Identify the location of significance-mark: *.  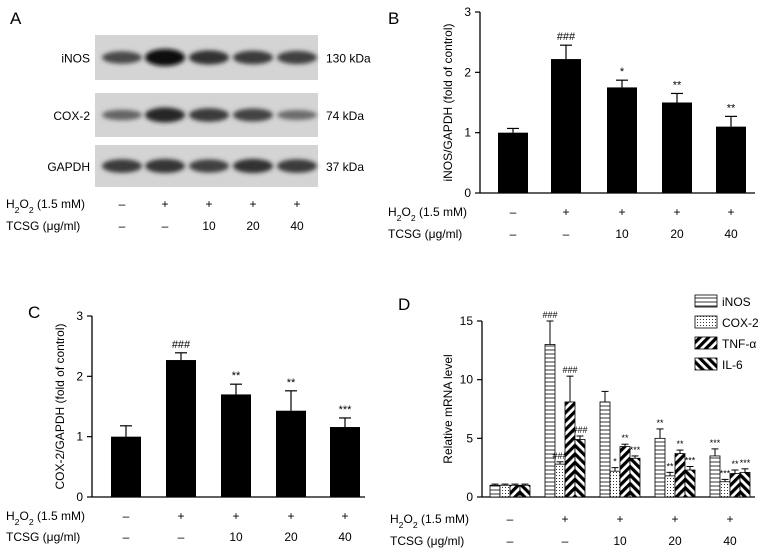
(615, 462).